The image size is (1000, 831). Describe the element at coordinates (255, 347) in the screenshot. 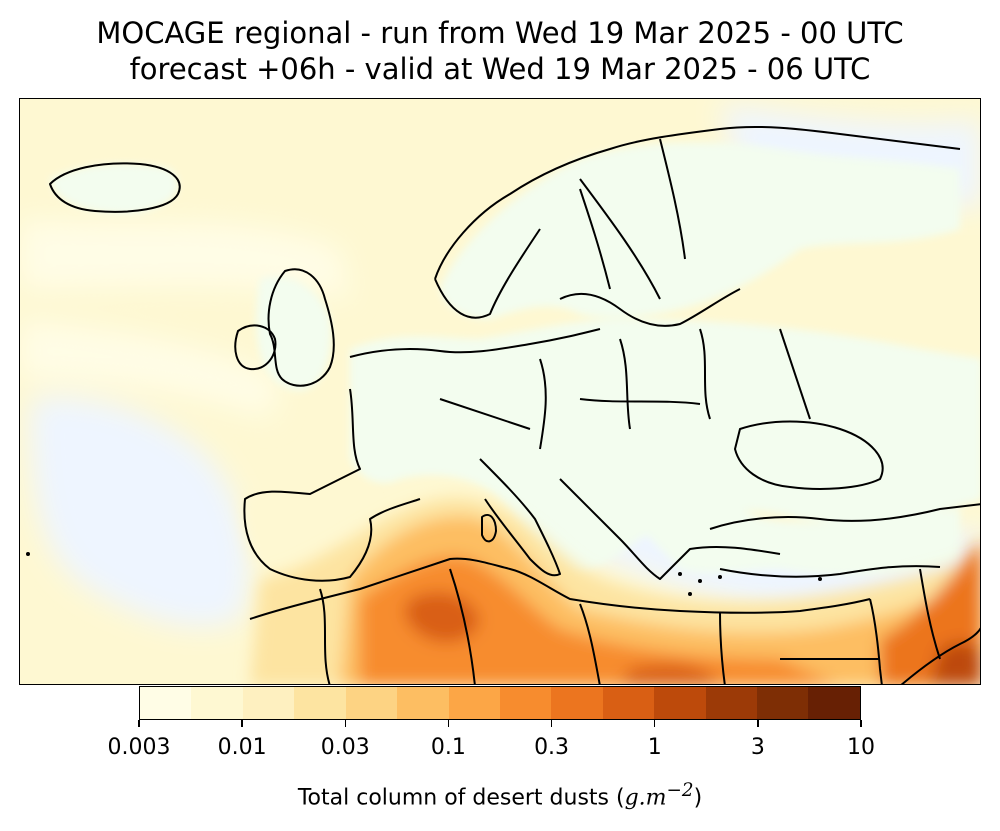

I see `coastline-ireland` at that location.